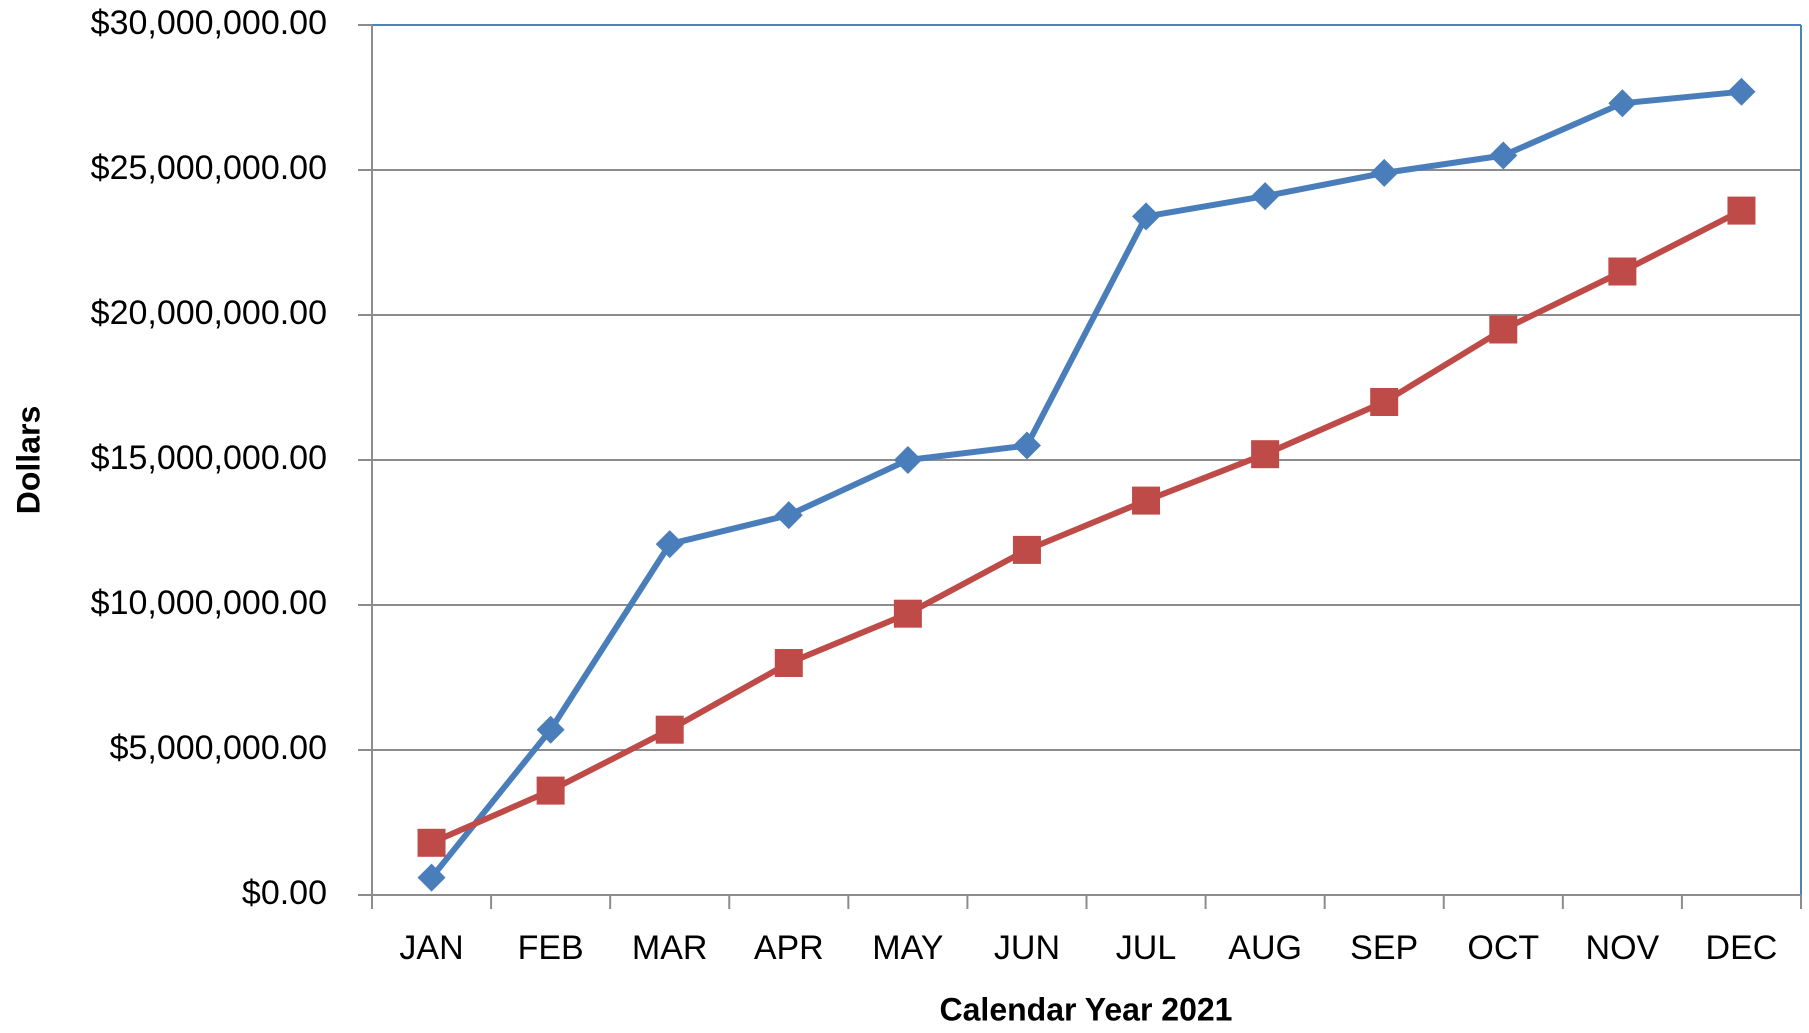 This screenshot has width=1809, height=1033. Describe the element at coordinates (670, 948) in the screenshot. I see `x-tick-label: MAR` at that location.